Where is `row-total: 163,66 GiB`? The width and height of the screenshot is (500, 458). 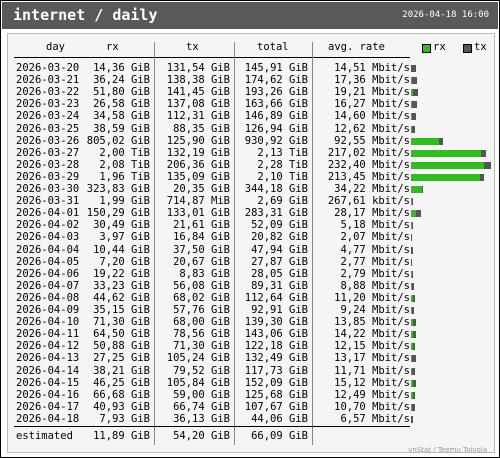
row-total: 163,66 GiB is located at coordinates (276, 104).